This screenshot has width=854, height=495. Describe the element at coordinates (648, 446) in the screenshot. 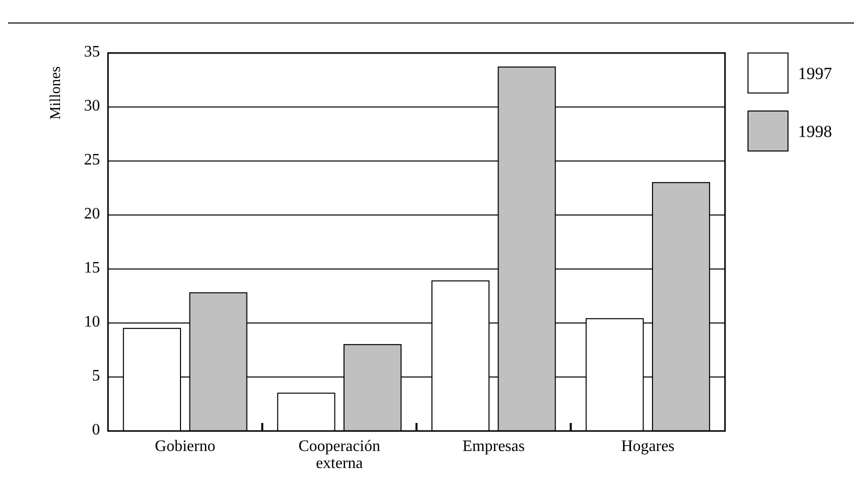

I see `x-tick-label: Hogares` at that location.